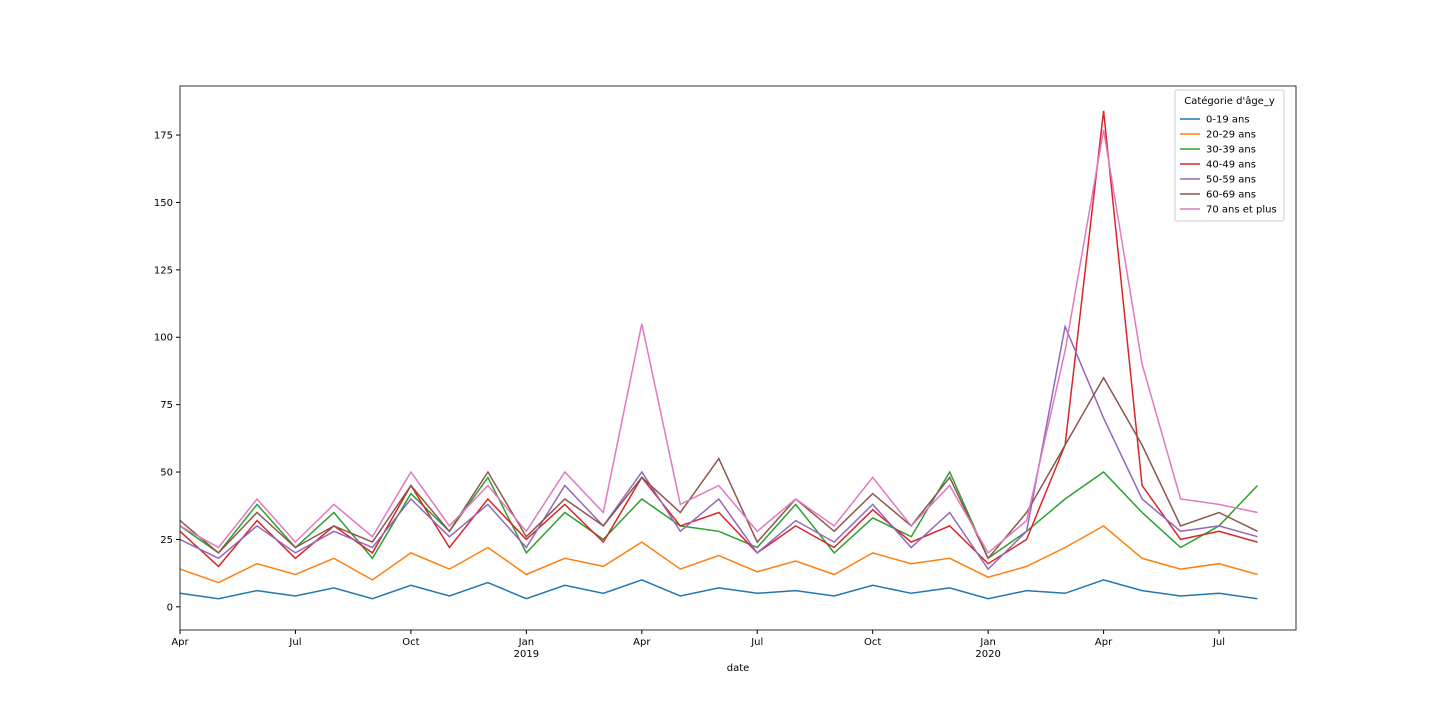 Image resolution: width=1440 pixels, height=724 pixels. I want to click on y-tick-label: 50, so click(166, 473).